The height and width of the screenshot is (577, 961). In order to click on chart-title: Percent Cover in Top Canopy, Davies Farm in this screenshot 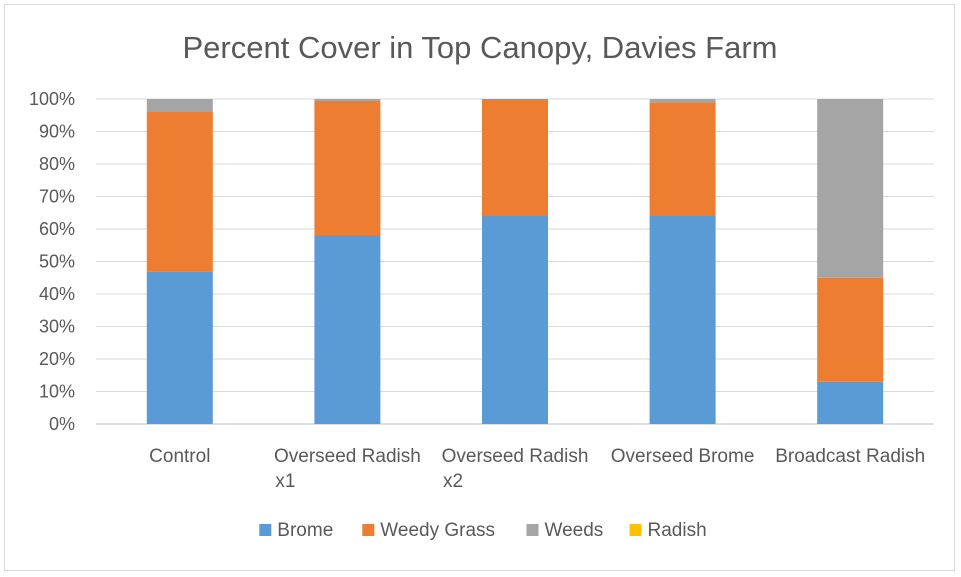, I will do `click(480, 47)`.